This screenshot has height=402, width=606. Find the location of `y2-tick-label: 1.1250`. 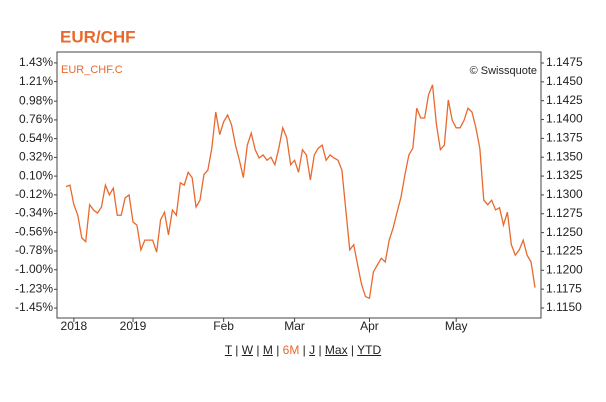

y2-tick-label: 1.1250 is located at coordinates (564, 232).